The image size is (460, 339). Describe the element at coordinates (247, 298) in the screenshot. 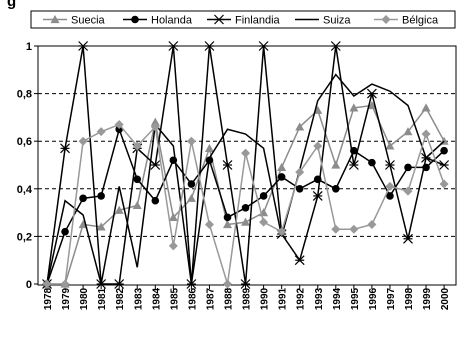

I see `x-tick-label: 1989` at that location.